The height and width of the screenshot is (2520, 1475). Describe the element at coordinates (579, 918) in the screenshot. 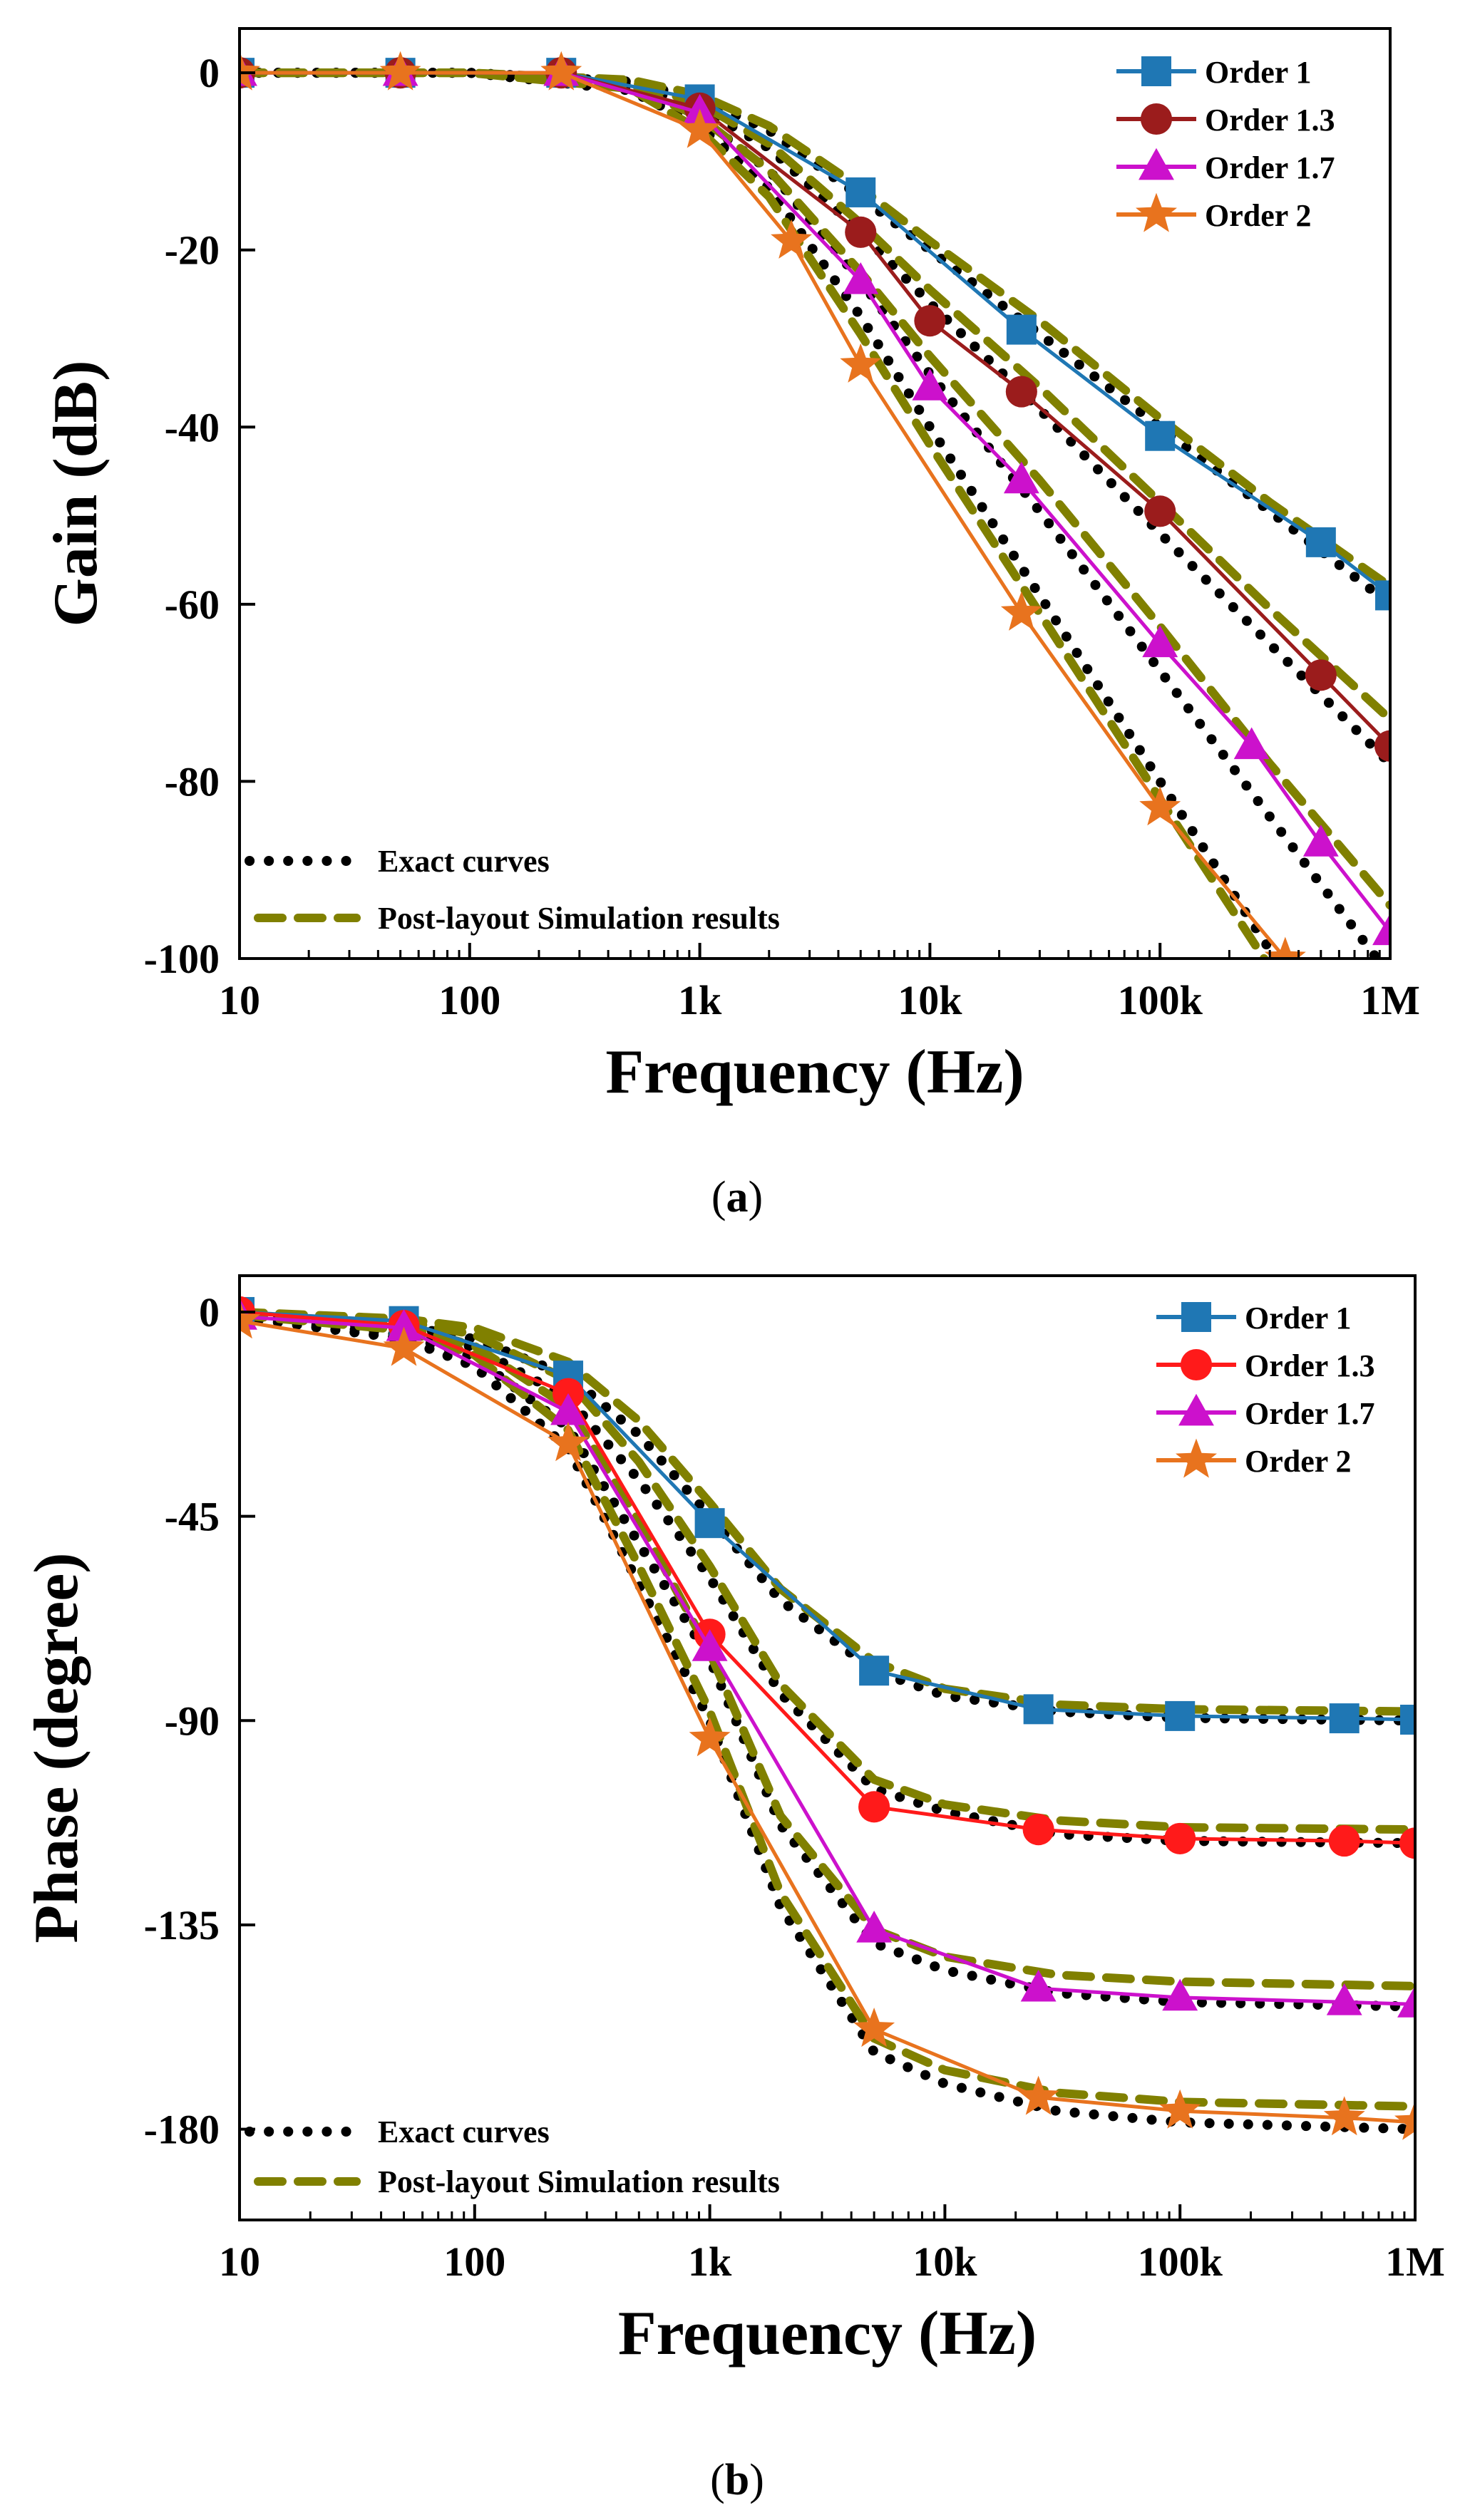

I see `legend-label: Post-layout Simulation results` at that location.